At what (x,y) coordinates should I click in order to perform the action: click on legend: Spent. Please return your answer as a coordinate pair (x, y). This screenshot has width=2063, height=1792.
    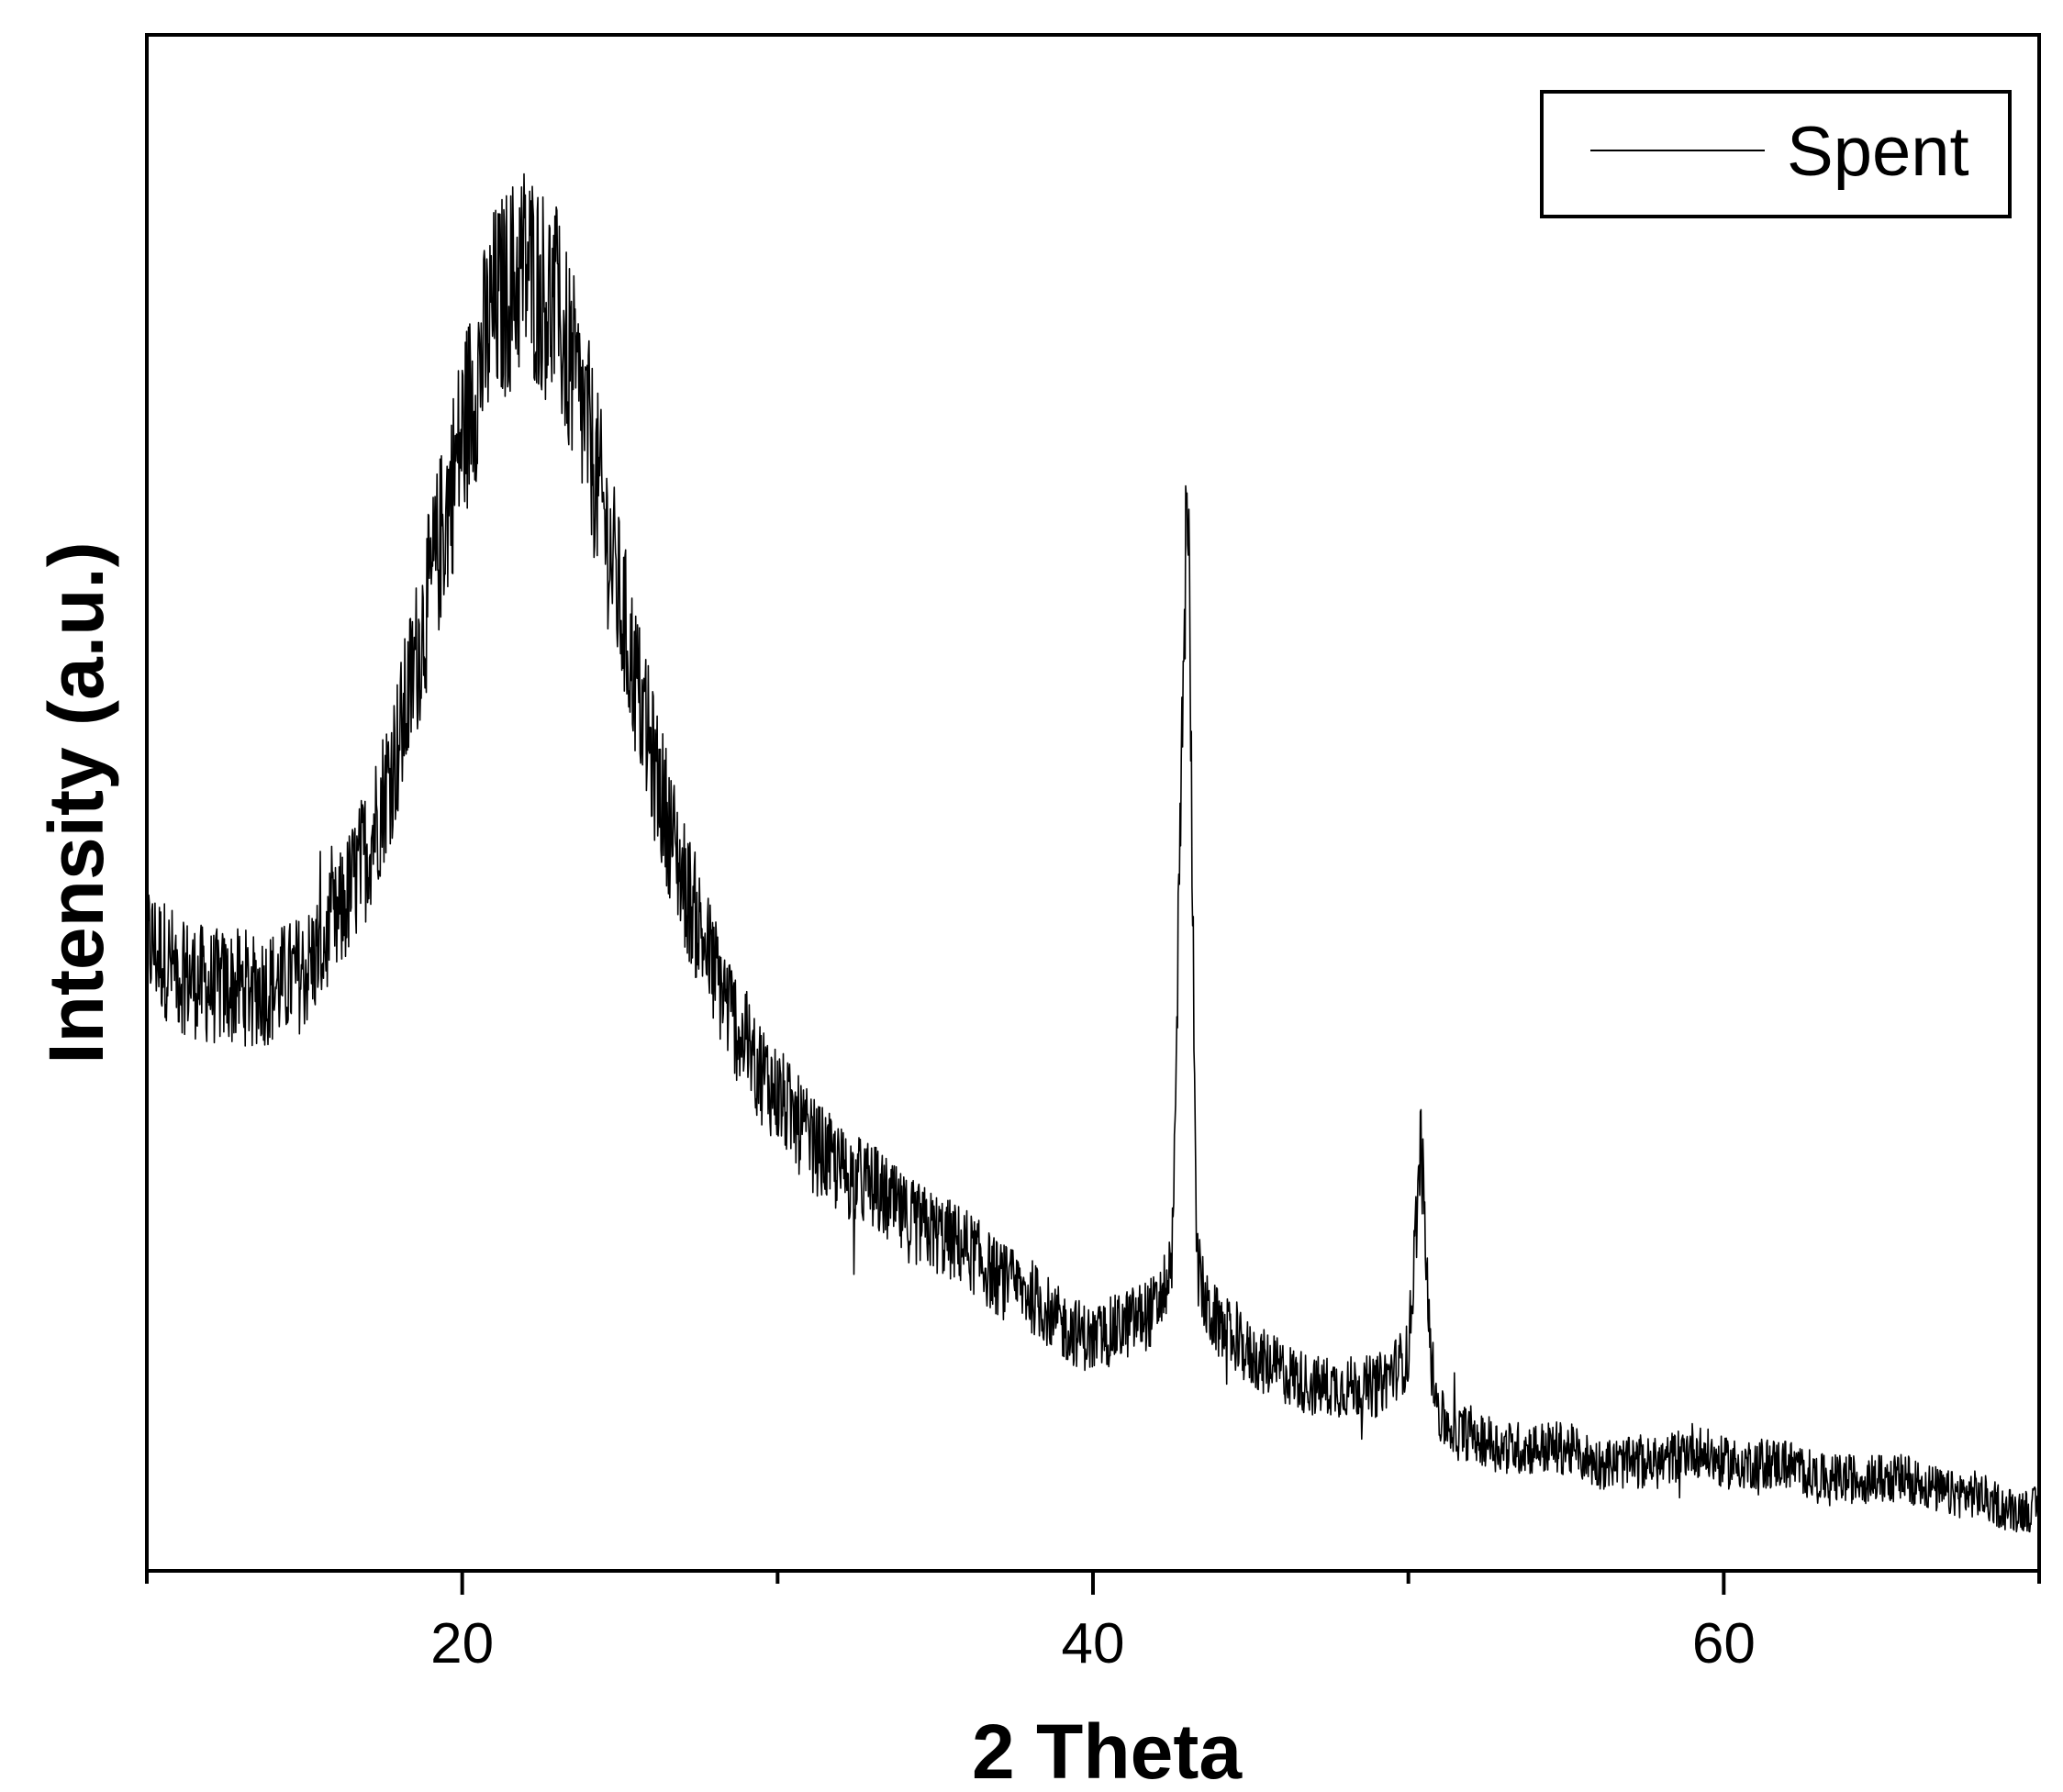
    Looking at the image, I should click on (1776, 154).